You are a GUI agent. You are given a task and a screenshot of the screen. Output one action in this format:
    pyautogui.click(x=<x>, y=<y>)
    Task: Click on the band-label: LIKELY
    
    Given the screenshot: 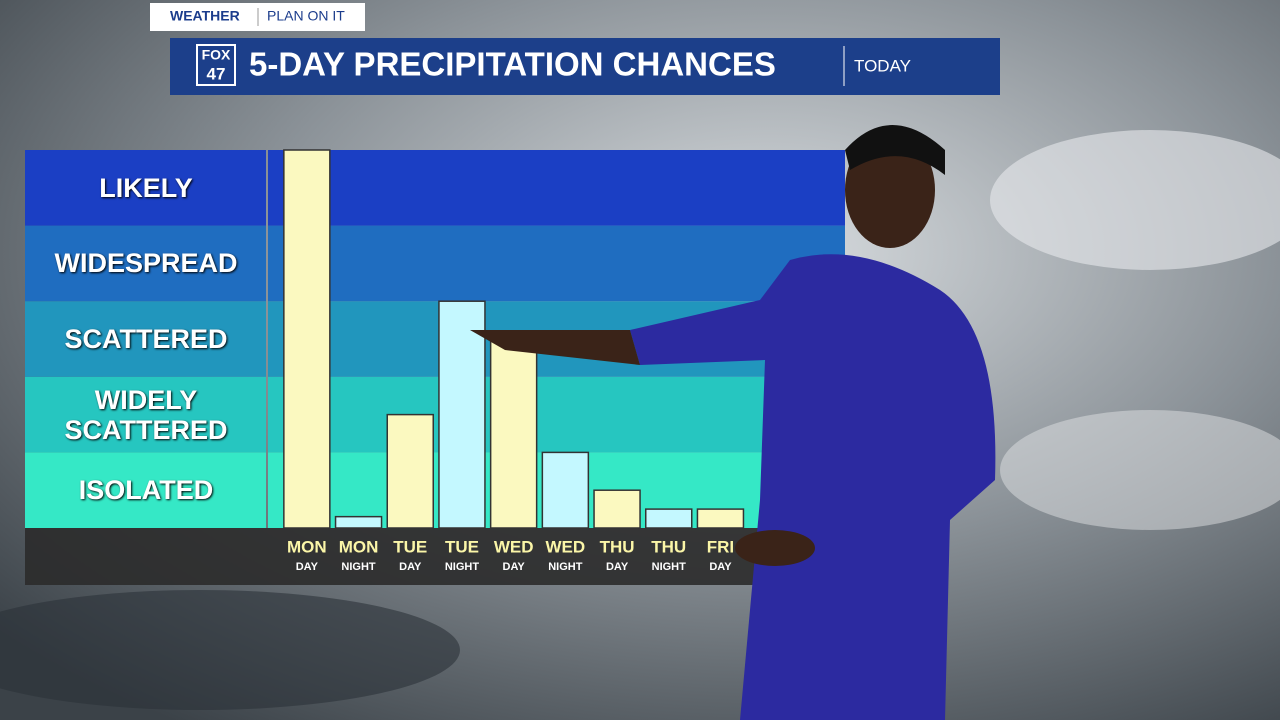 What is the action you would take?
    pyautogui.click(x=146, y=187)
    